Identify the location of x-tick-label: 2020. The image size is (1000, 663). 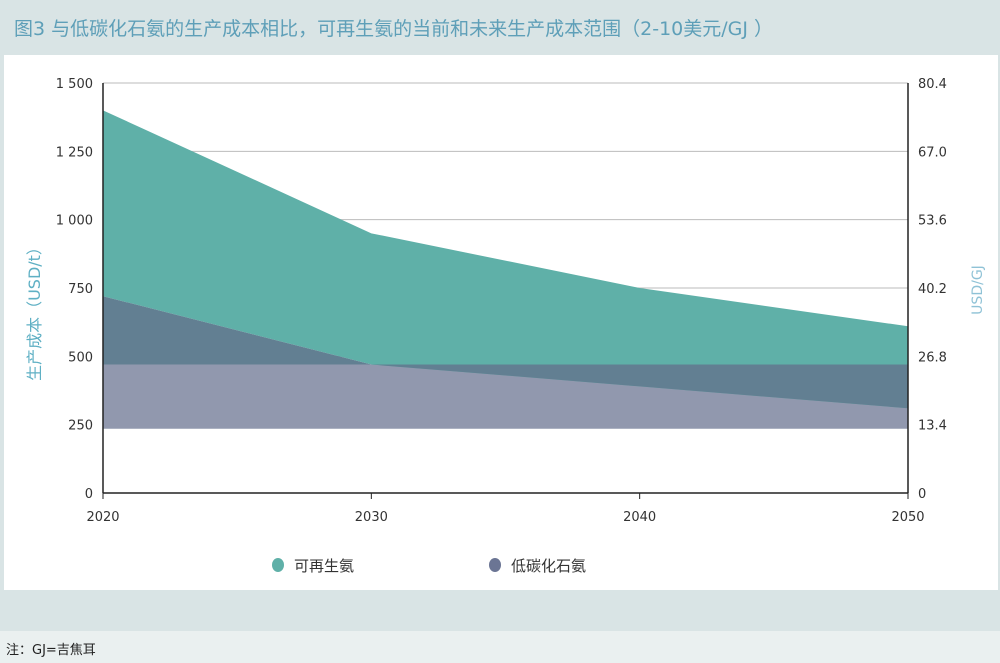
(102, 517).